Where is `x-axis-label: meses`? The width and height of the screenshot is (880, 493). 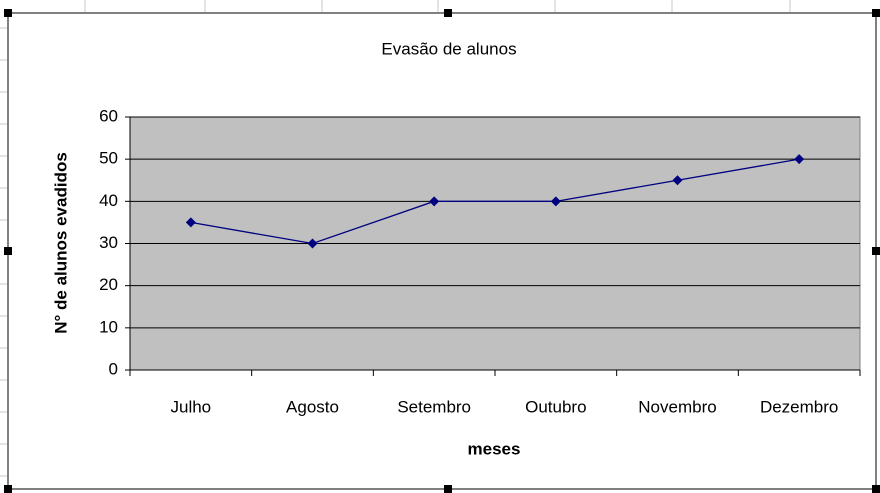
x-axis-label: meses is located at coordinates (494, 448).